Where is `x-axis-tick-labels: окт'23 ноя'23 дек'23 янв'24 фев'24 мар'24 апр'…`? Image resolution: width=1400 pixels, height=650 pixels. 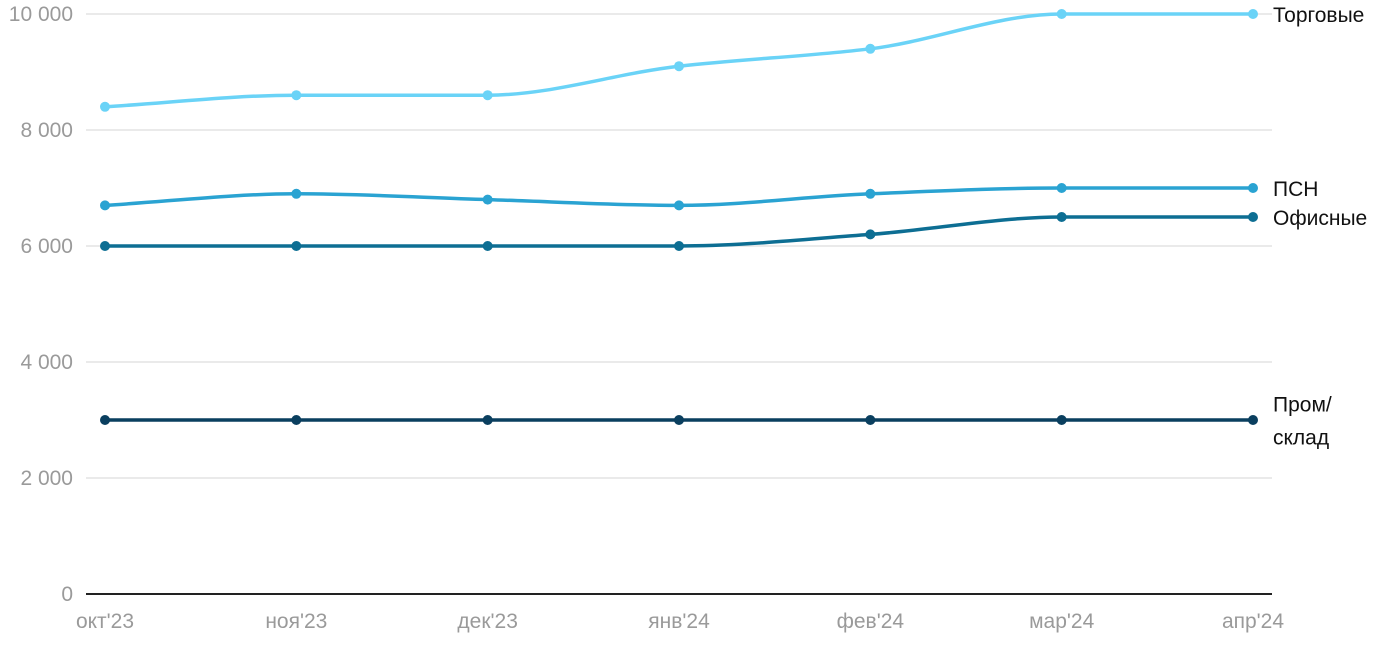
x-axis-tick-labels: окт'23 ноя'23 дек'23 янв'24 фев'24 мар'24 апр'… is located at coordinates (680, 621).